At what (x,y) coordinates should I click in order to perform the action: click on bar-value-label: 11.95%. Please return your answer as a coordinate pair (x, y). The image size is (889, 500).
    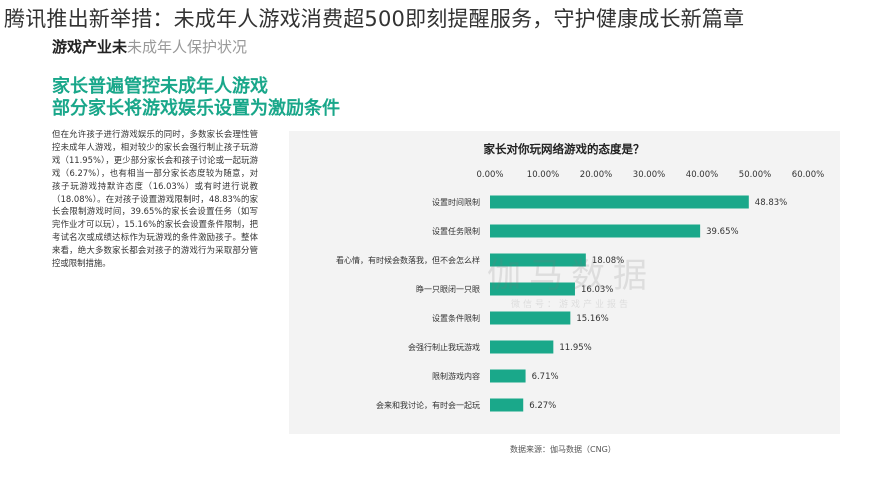
    Looking at the image, I should click on (575, 348).